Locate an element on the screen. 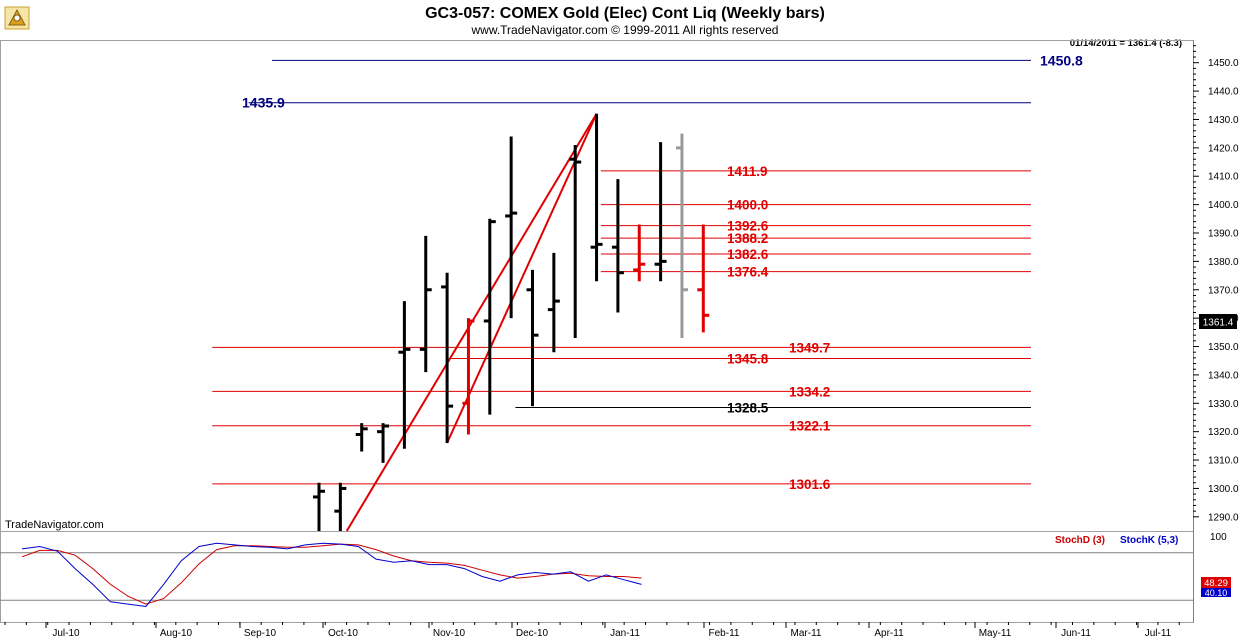 Image resolution: width=1250 pixels, height=643 pixels. y-tick-label: 1350.0 is located at coordinates (1223, 347).